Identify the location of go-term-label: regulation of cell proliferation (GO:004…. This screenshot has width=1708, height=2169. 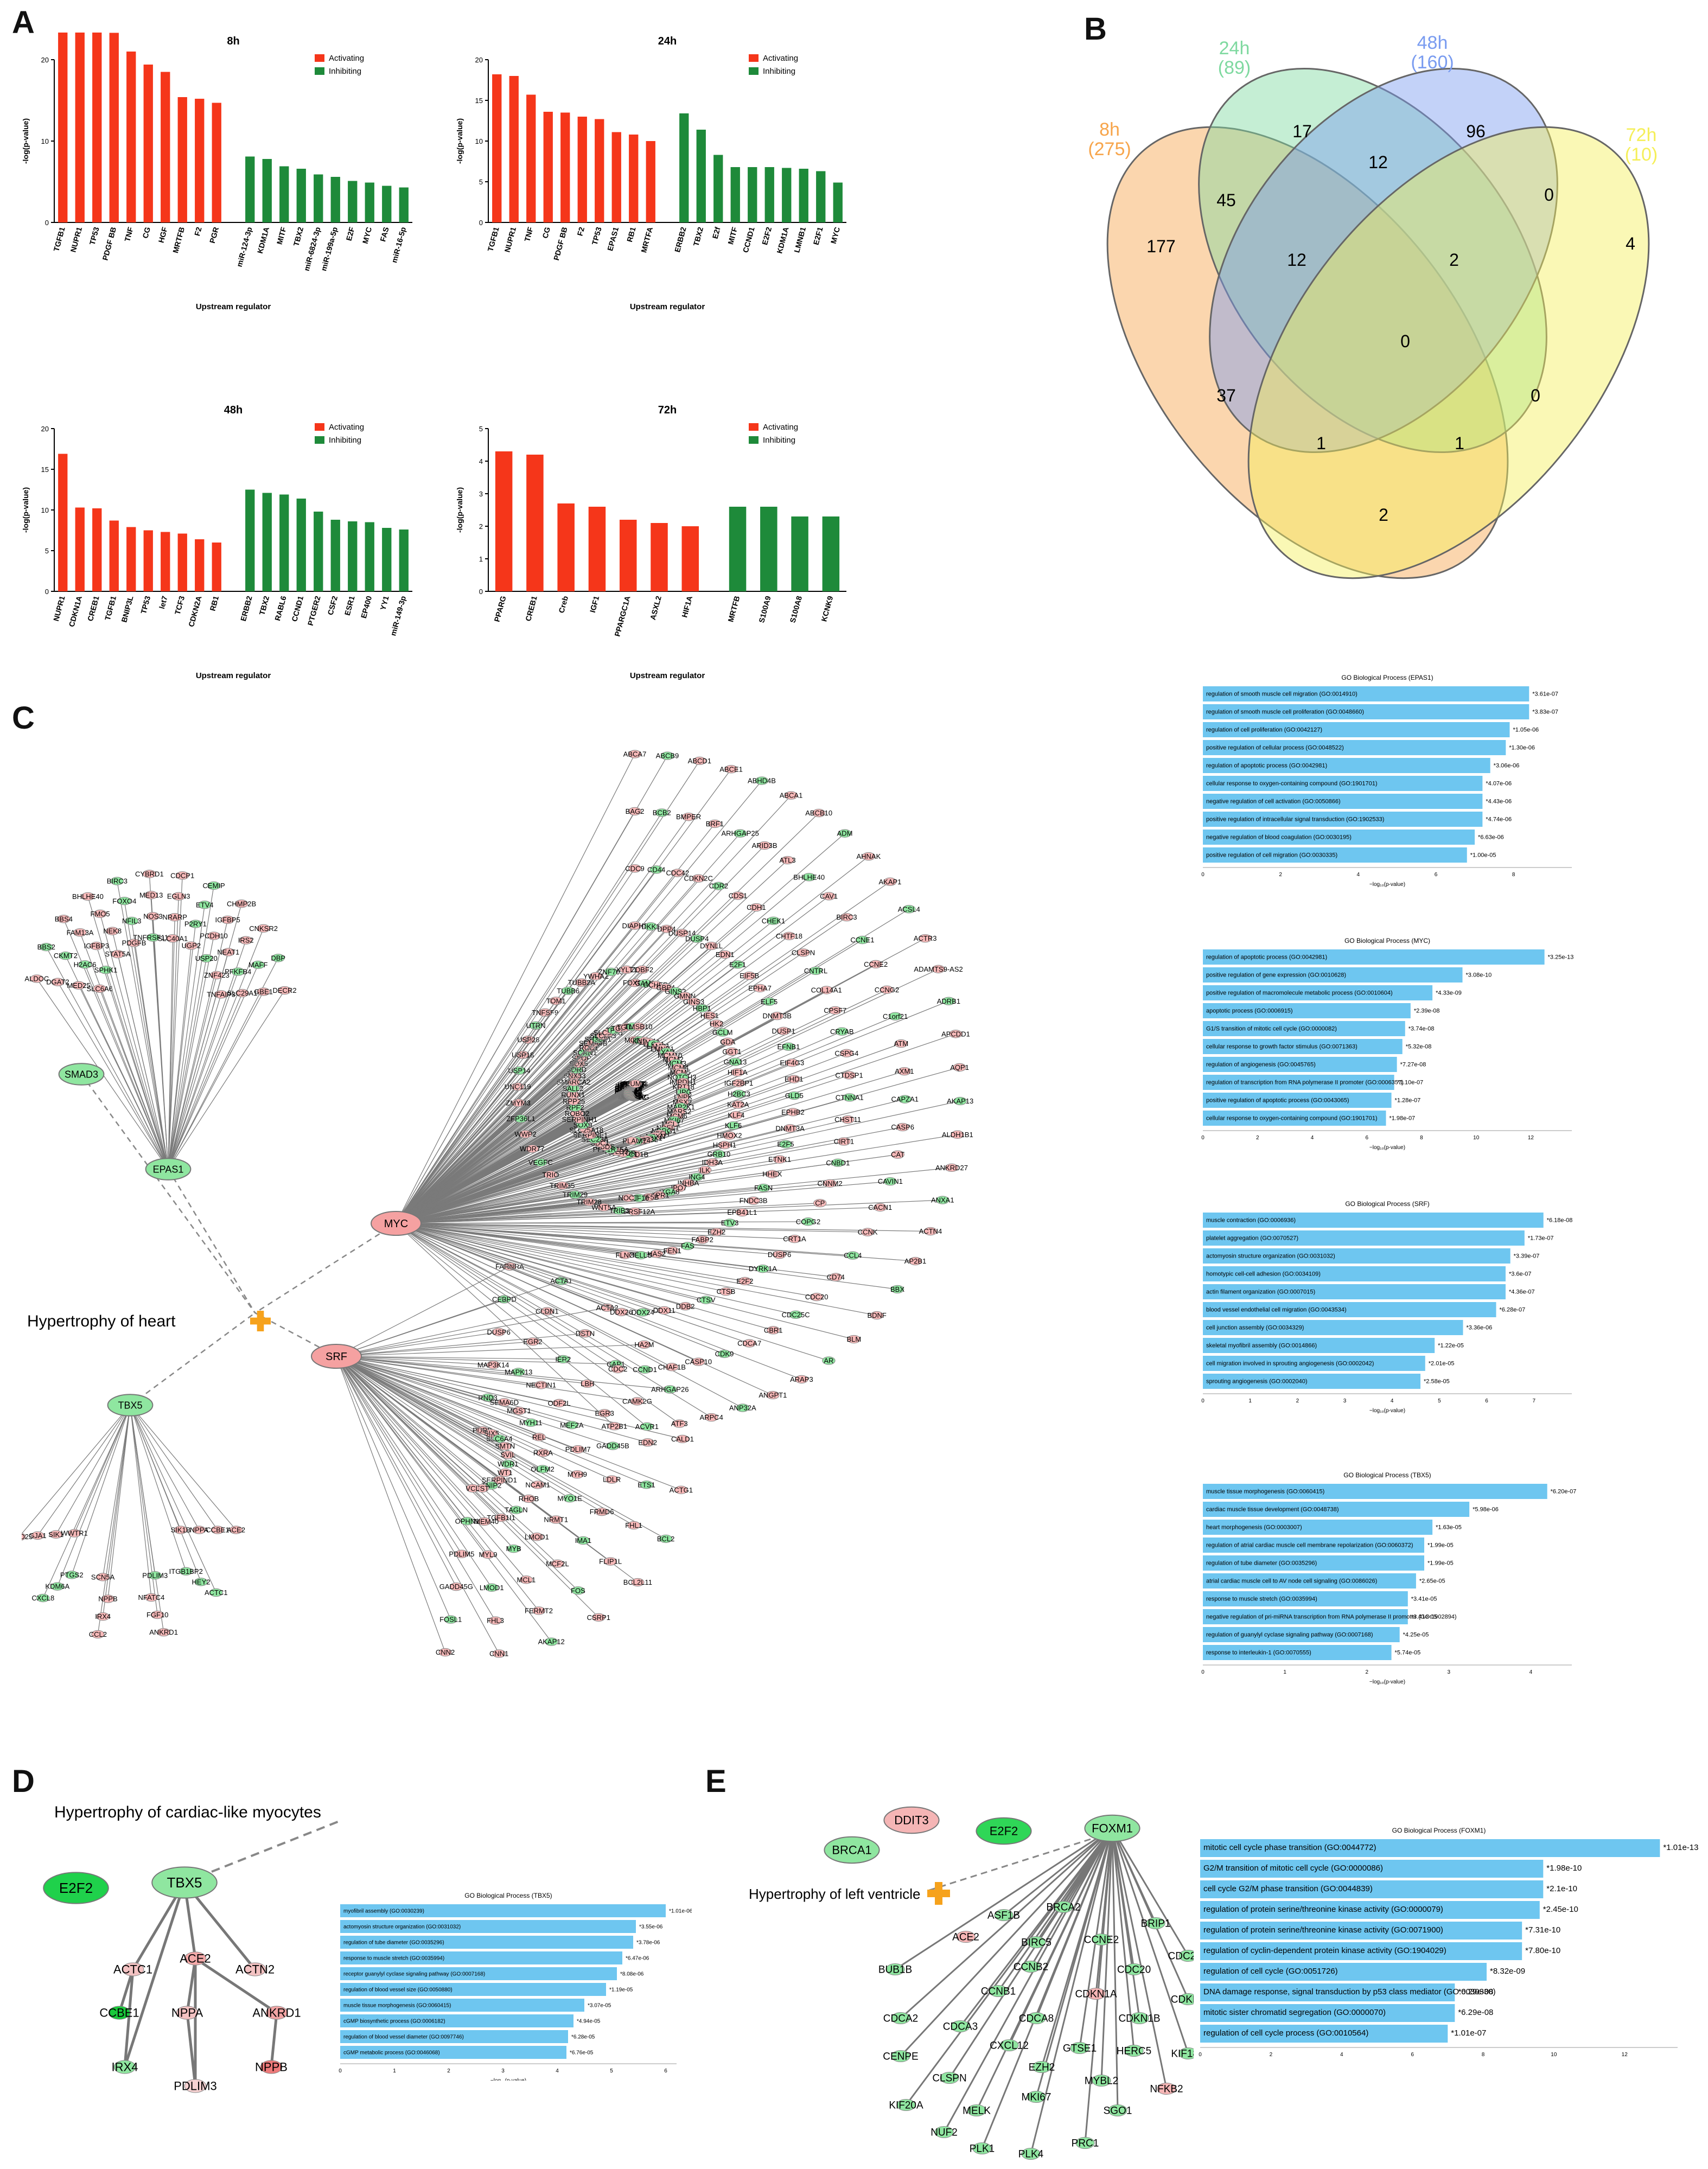
(1264, 730).